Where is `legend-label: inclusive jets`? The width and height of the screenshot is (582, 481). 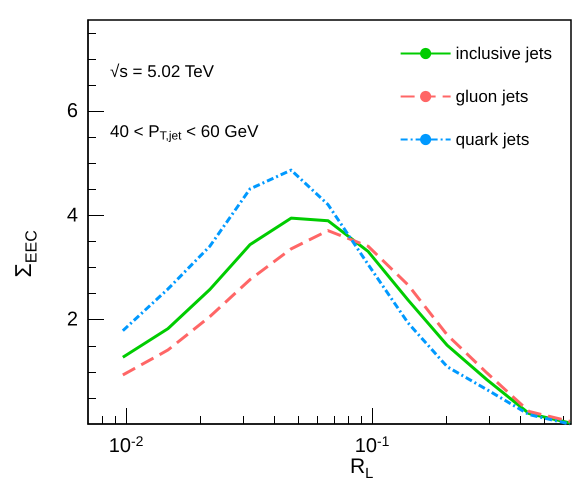
legend-label: inclusive jets is located at coordinates (504, 53).